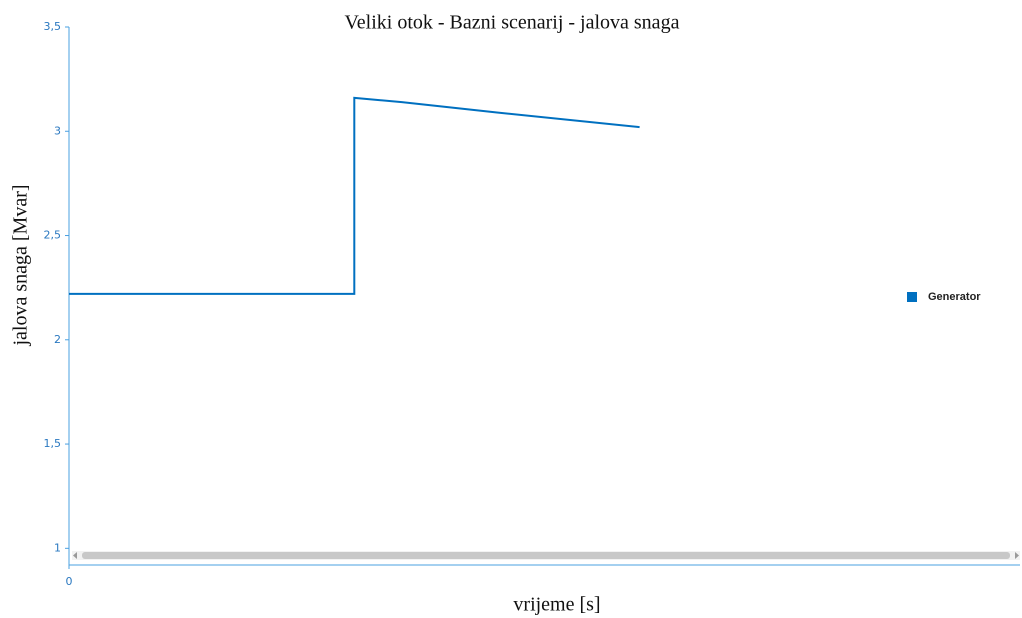 The height and width of the screenshot is (618, 1022). I want to click on y-tick-label: 1,5, so click(53, 443).